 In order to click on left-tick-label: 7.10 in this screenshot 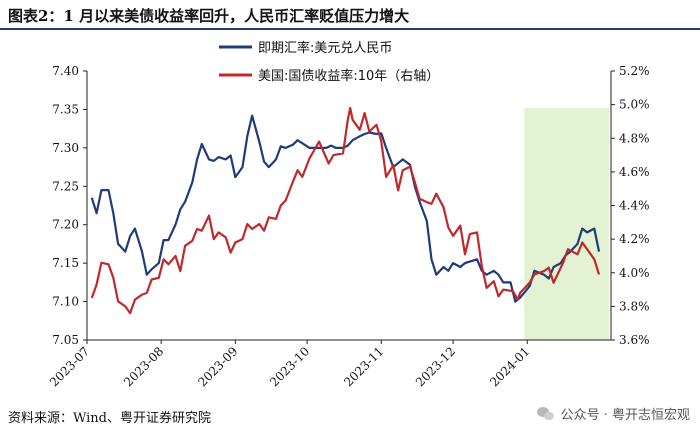, I will do `click(65, 302)`.